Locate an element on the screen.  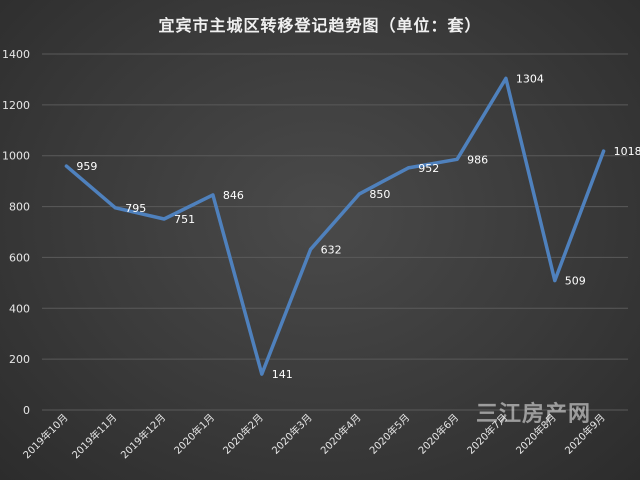
y-tick-label: 1200 is located at coordinates (16, 105).